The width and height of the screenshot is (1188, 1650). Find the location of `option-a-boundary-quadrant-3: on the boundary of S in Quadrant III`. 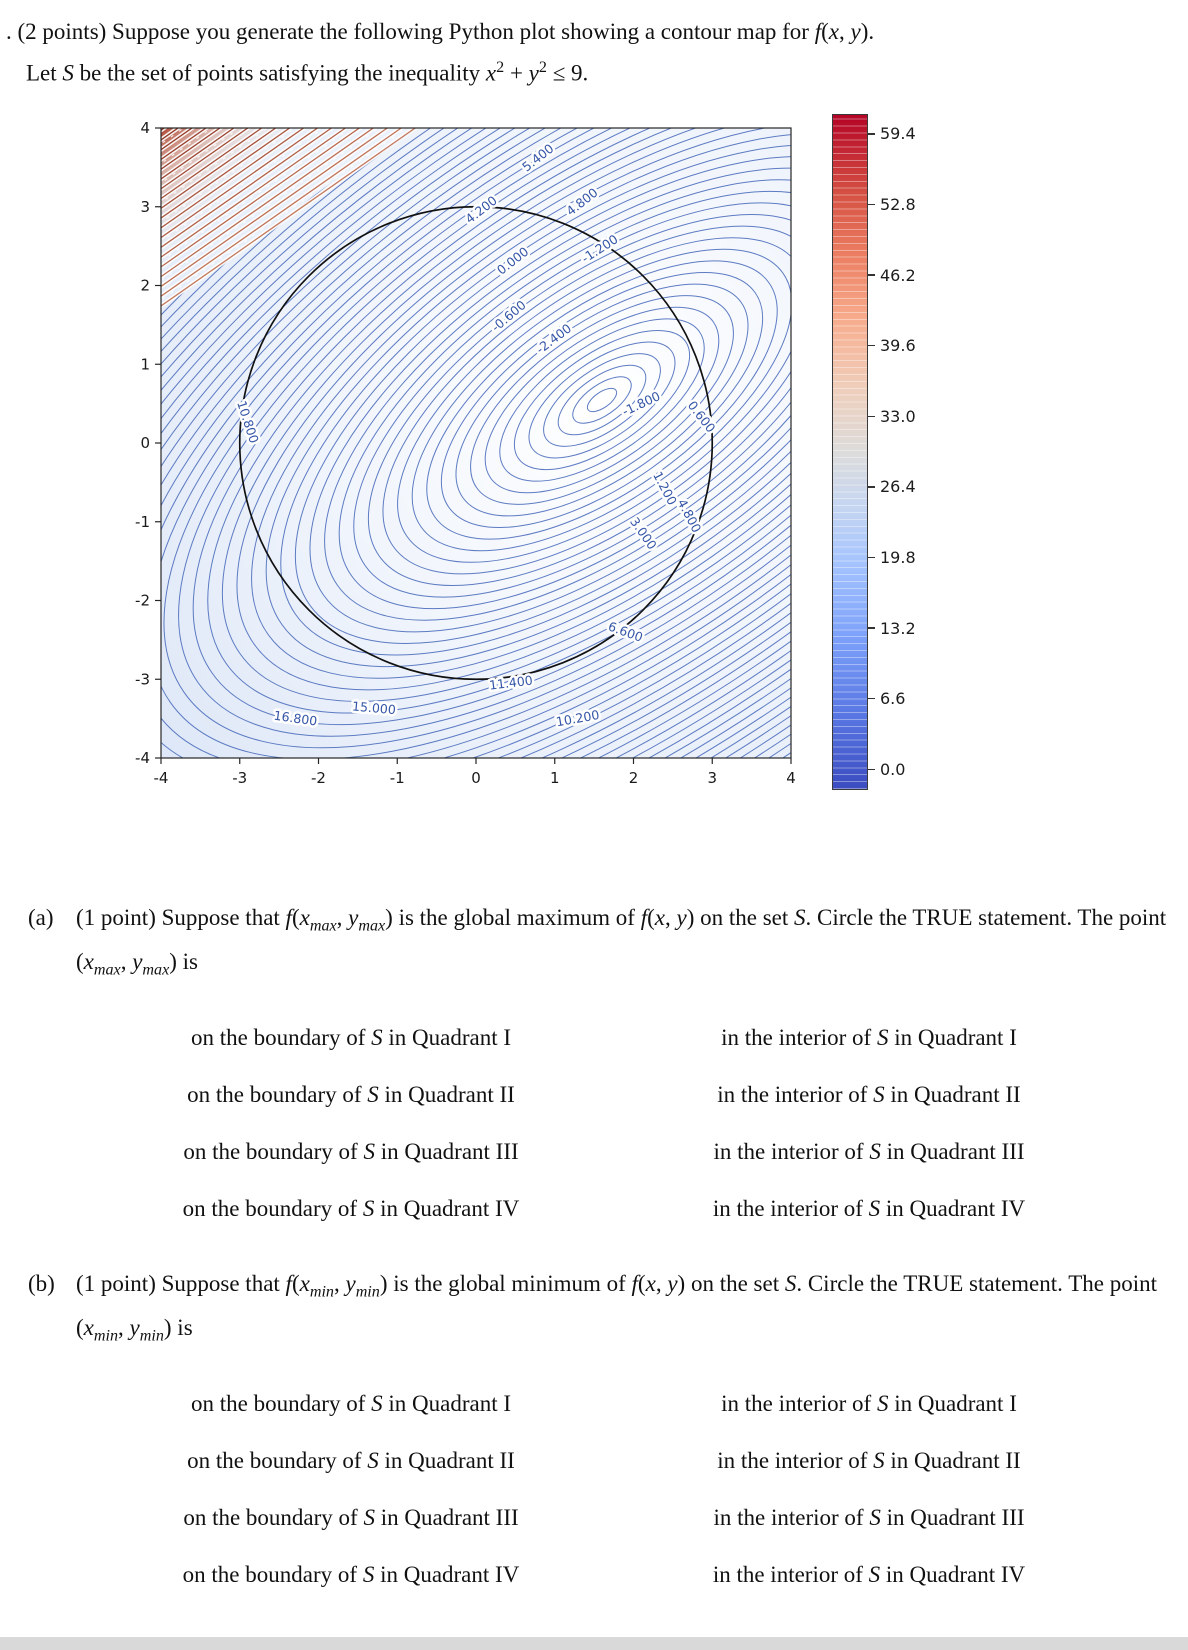

option-a-boundary-quadrant-3: on the boundary of S in Quadrant III is located at coordinates (351, 1151).